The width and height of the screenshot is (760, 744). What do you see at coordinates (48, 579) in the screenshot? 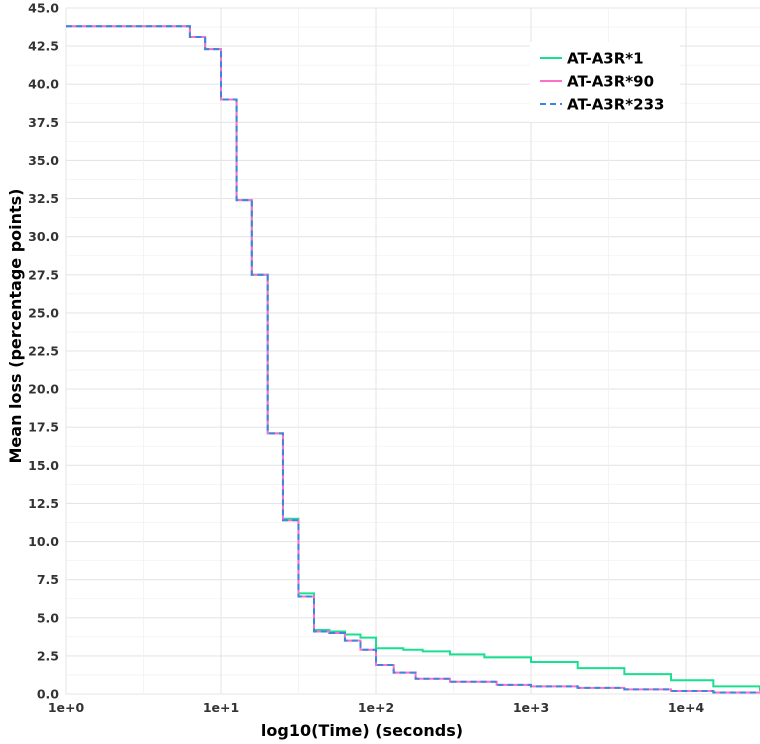
I see `y-tick-label: 7.5` at bounding box center [48, 579].